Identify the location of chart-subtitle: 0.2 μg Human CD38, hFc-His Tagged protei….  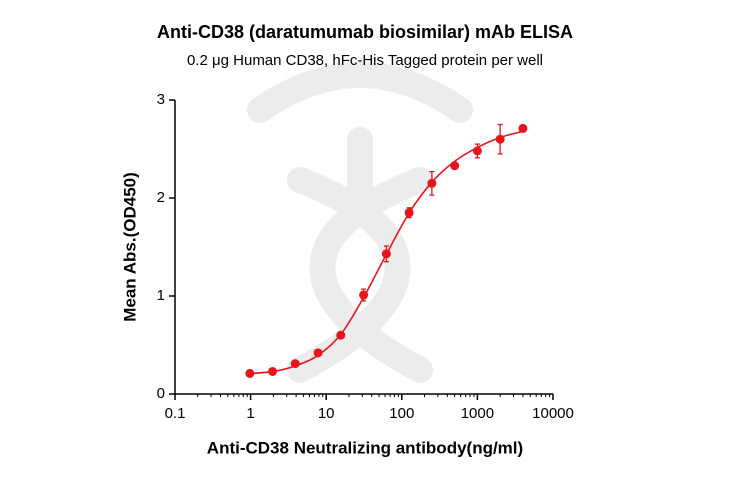
(365, 60).